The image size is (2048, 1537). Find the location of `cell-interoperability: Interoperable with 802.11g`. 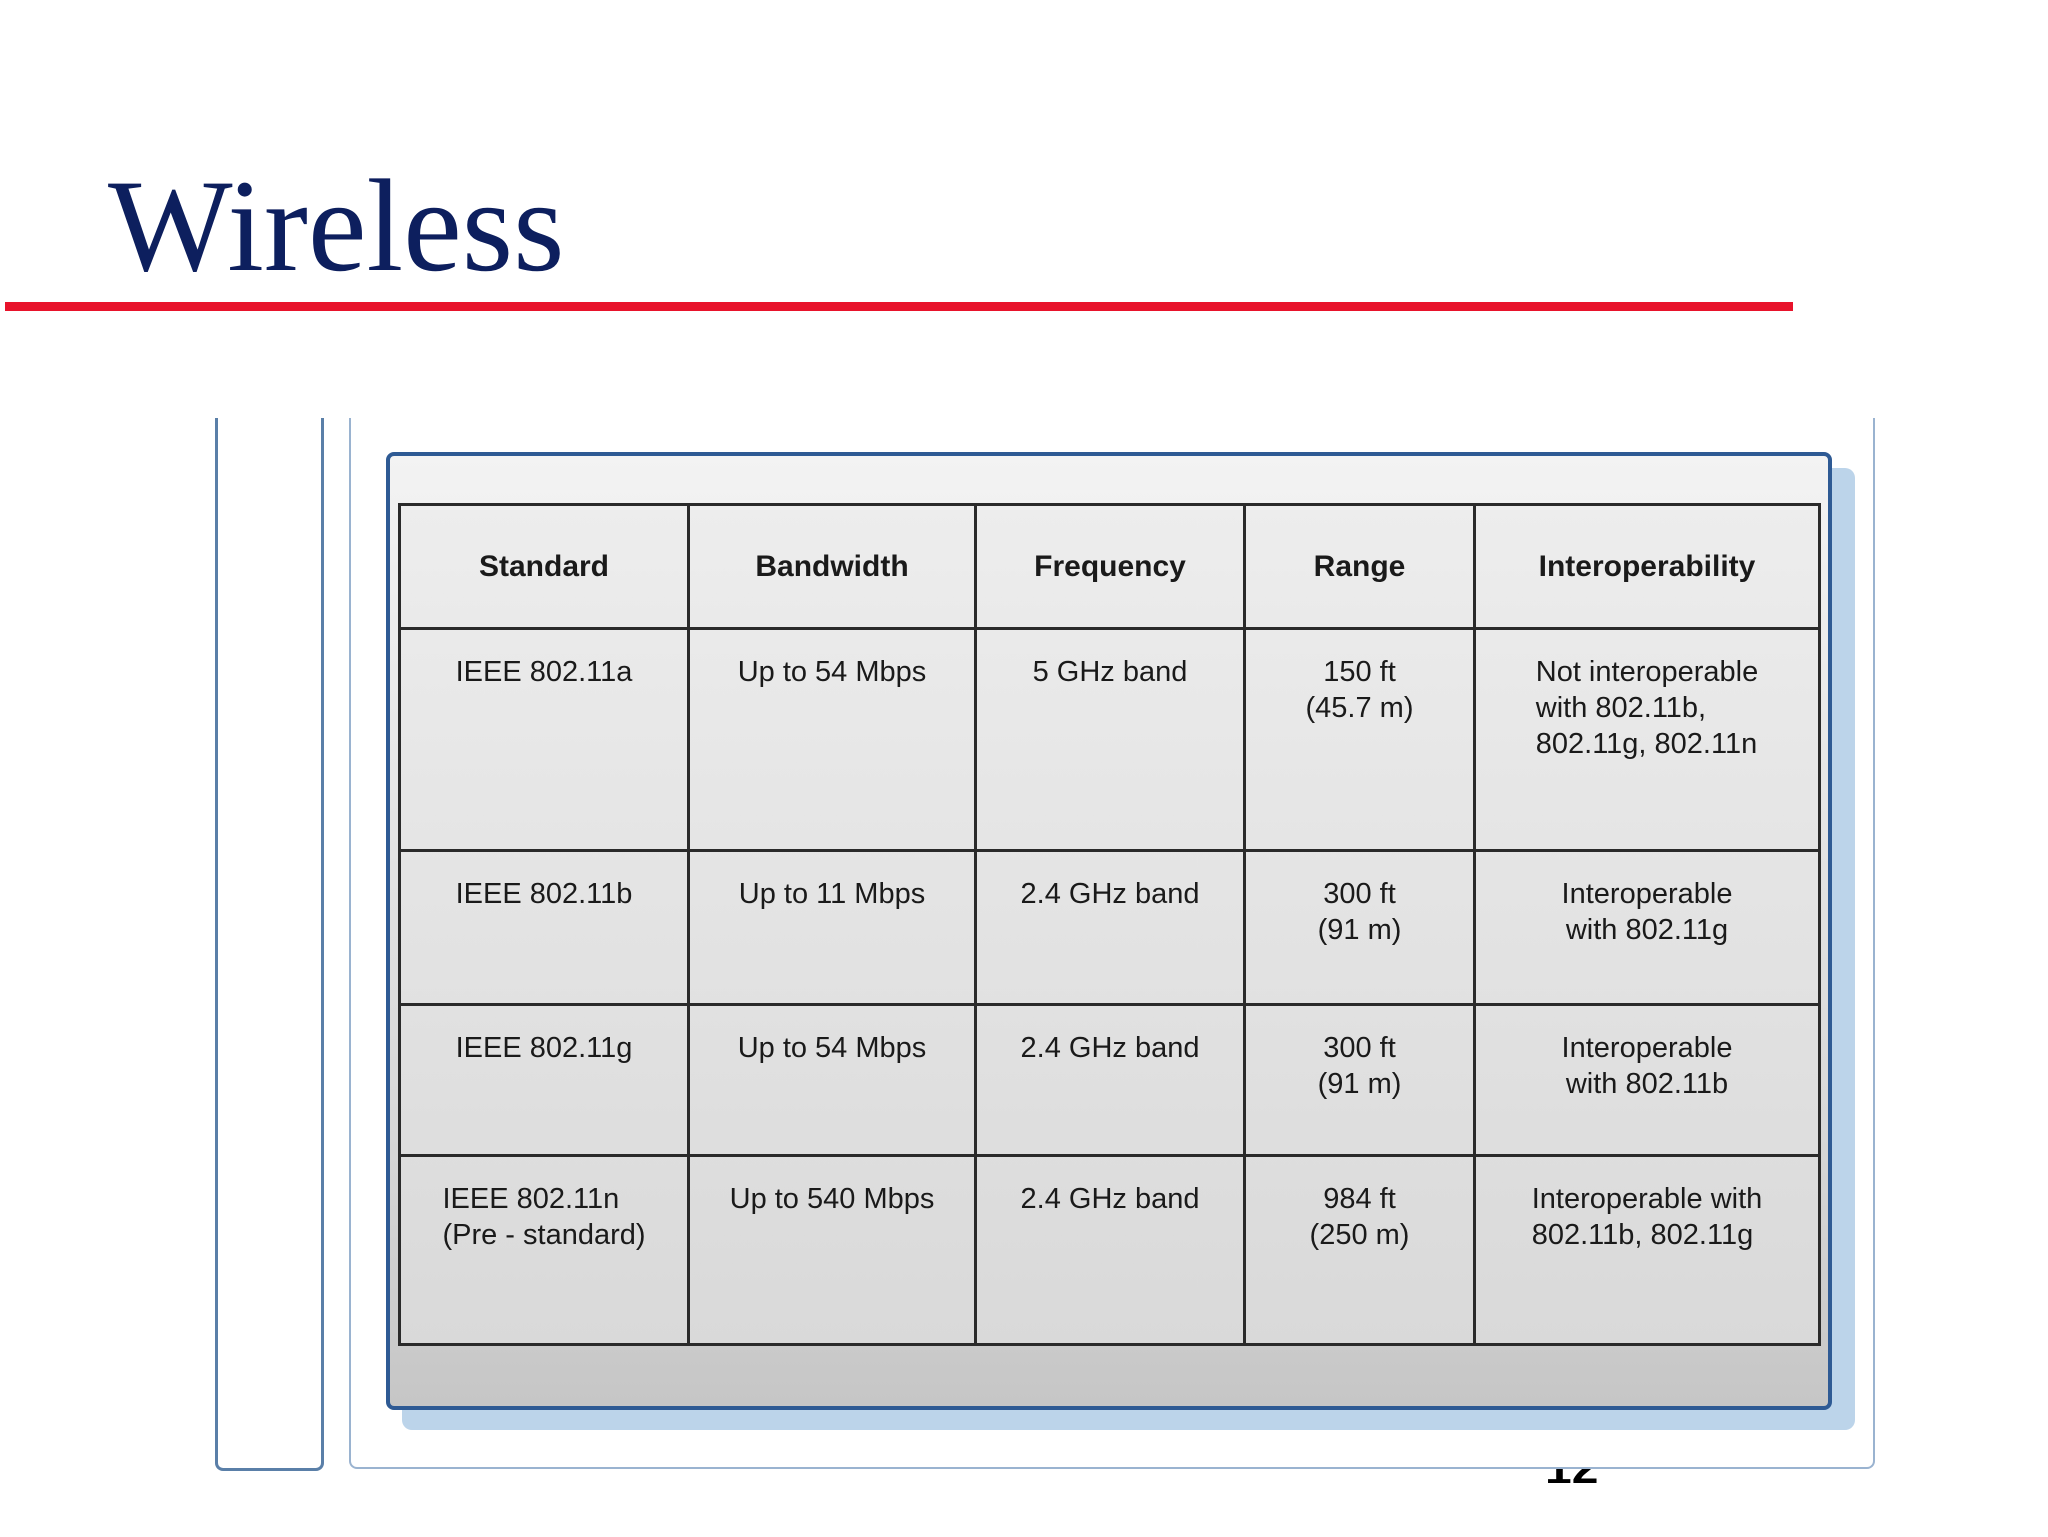

cell-interoperability: Interoperable with 802.11g is located at coordinates (1647, 927).